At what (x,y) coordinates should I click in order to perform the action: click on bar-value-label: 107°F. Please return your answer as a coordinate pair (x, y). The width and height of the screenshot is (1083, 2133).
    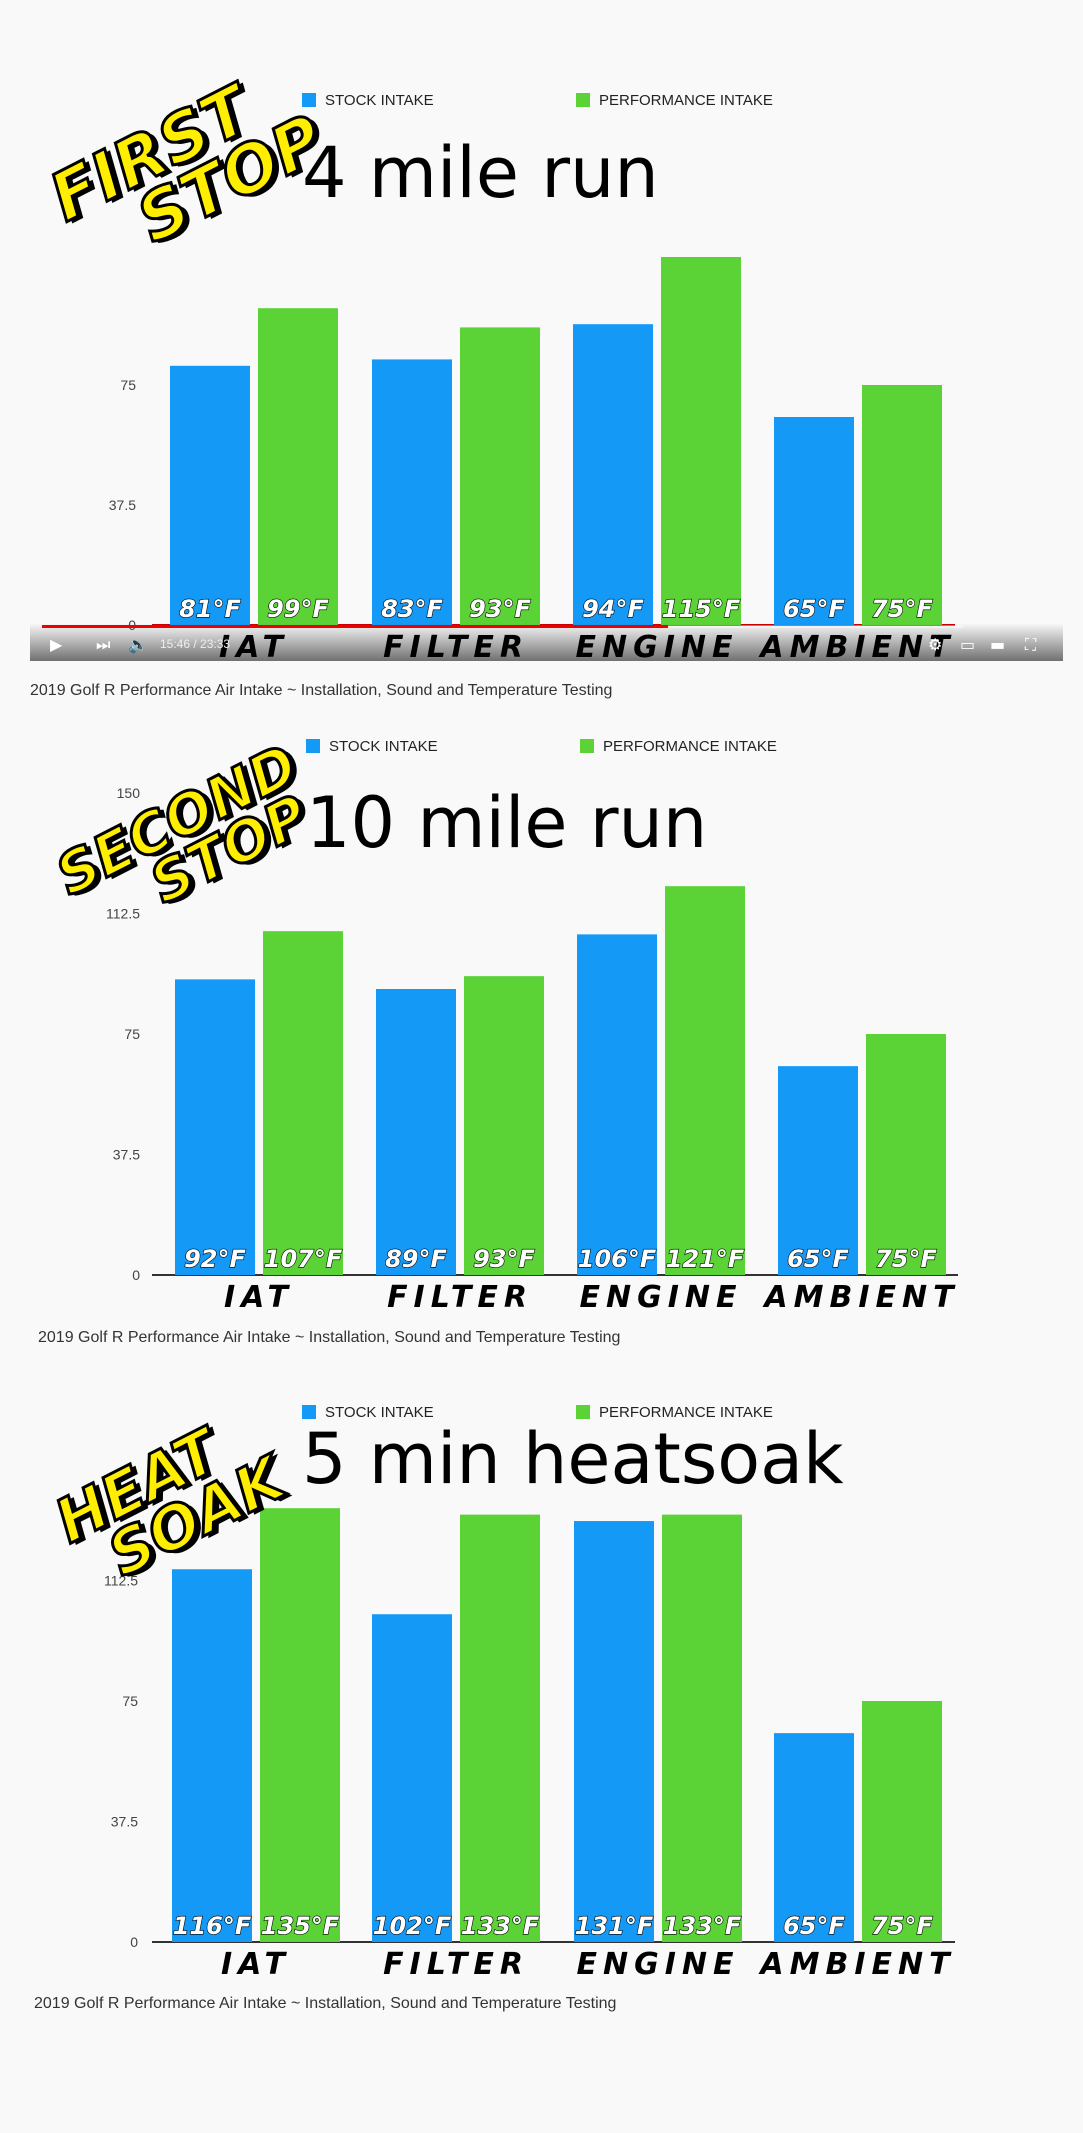
    Looking at the image, I should click on (303, 1259).